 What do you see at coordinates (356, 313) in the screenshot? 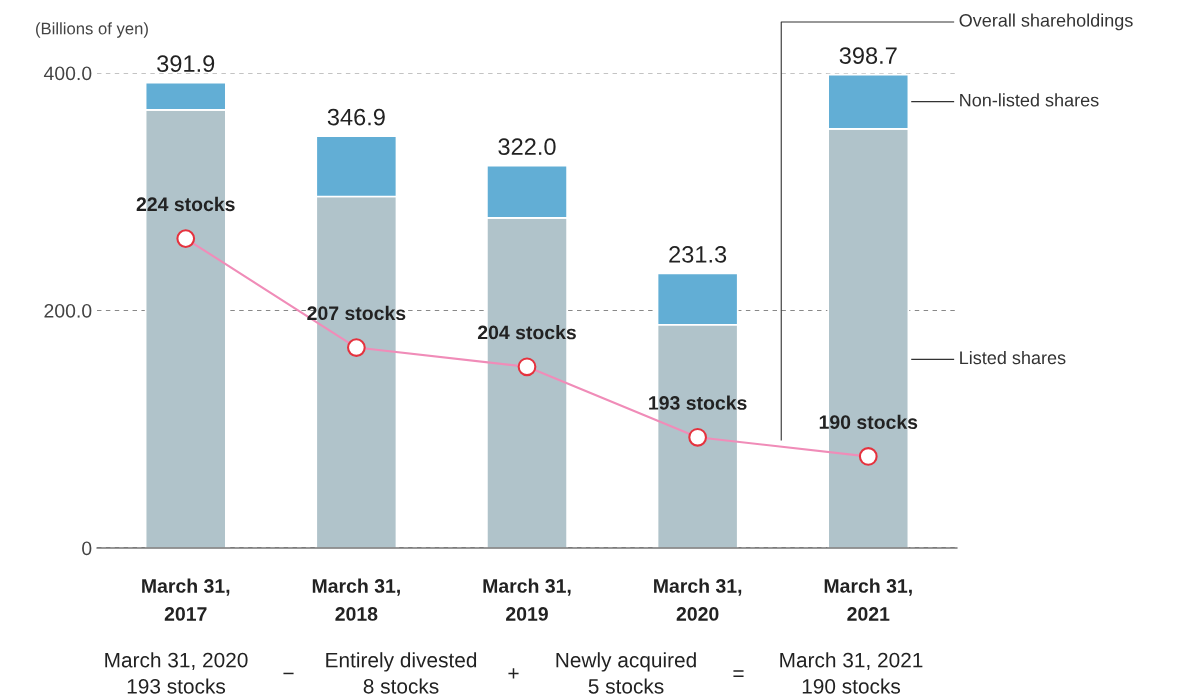
I see `data-label: 207 stocks` at bounding box center [356, 313].